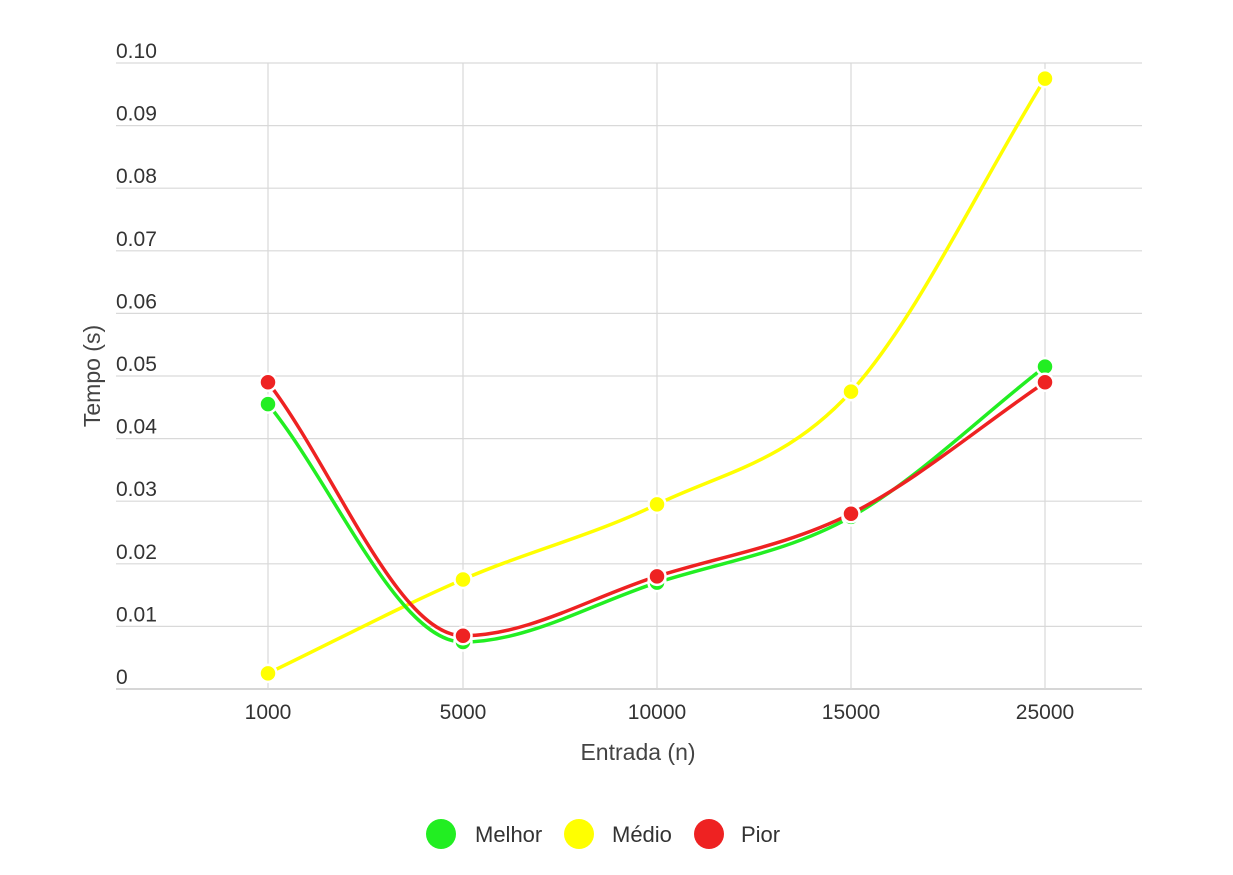 Image resolution: width=1233 pixels, height=875 pixels. What do you see at coordinates (136, 114) in the screenshot?
I see `y-tick-label: 0.09` at bounding box center [136, 114].